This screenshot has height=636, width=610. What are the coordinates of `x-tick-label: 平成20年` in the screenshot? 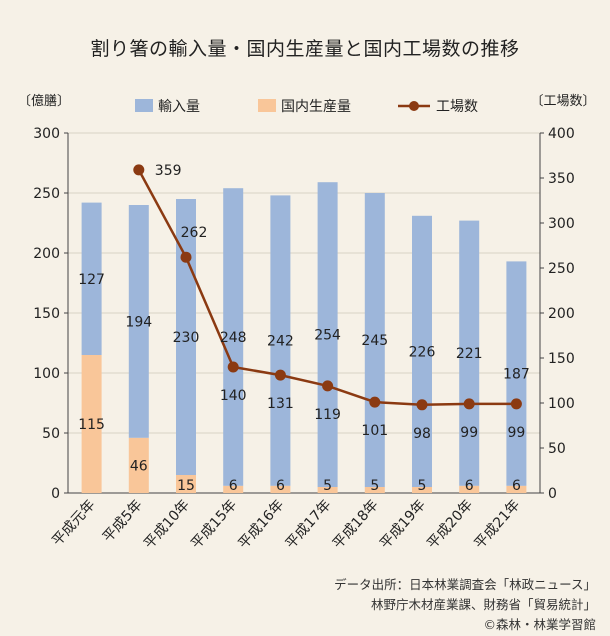 It's located at (450, 524).